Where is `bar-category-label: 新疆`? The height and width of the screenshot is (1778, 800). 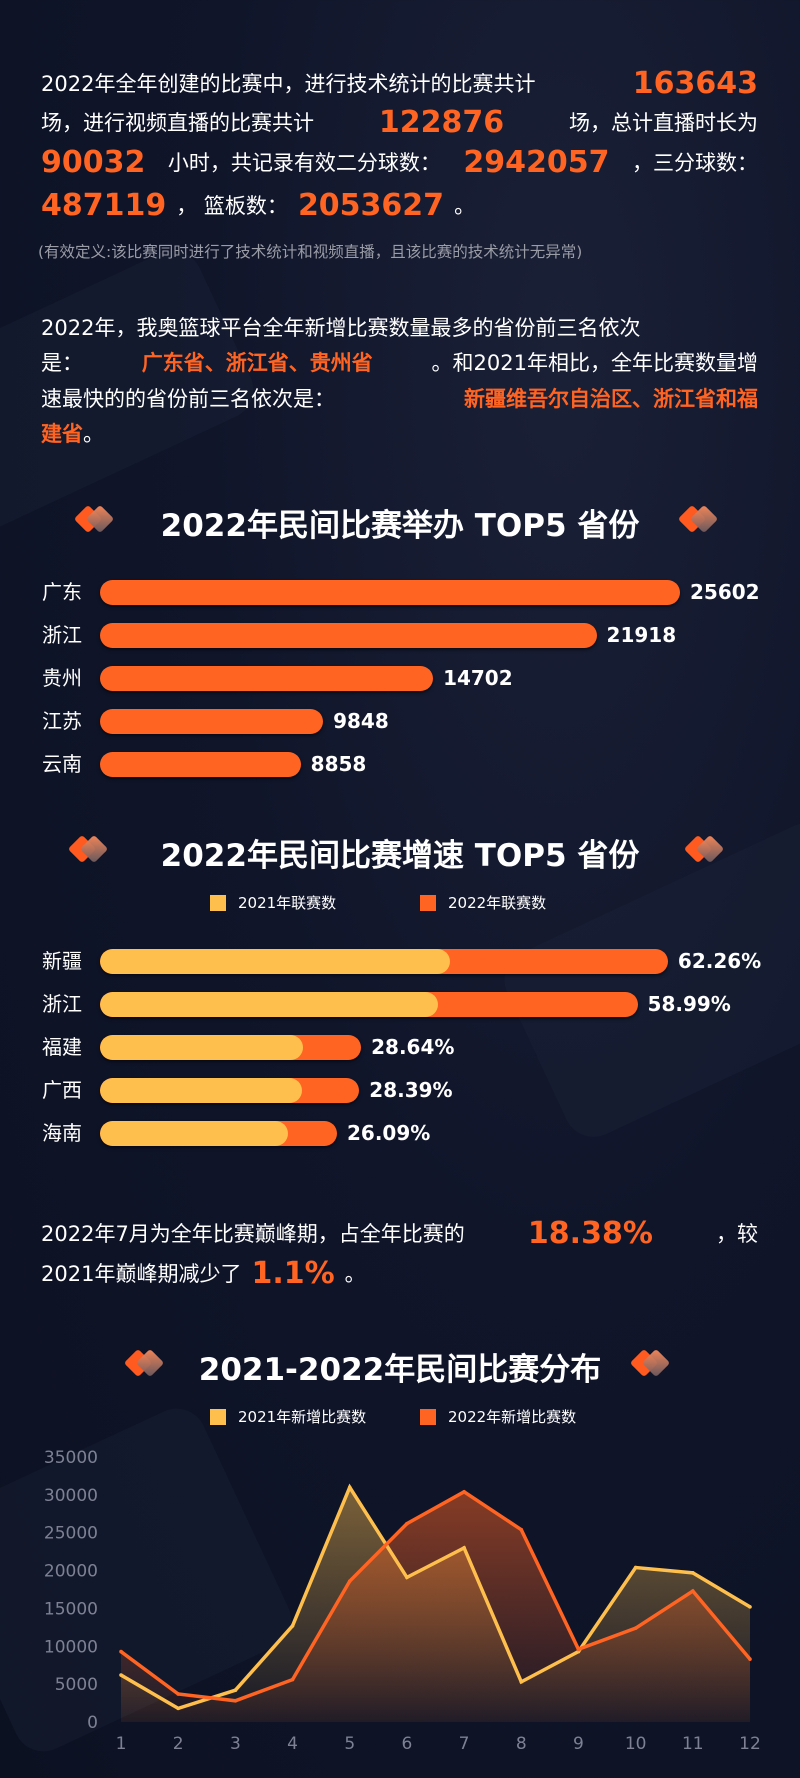 bar-category-label: 新疆 is located at coordinates (62, 961).